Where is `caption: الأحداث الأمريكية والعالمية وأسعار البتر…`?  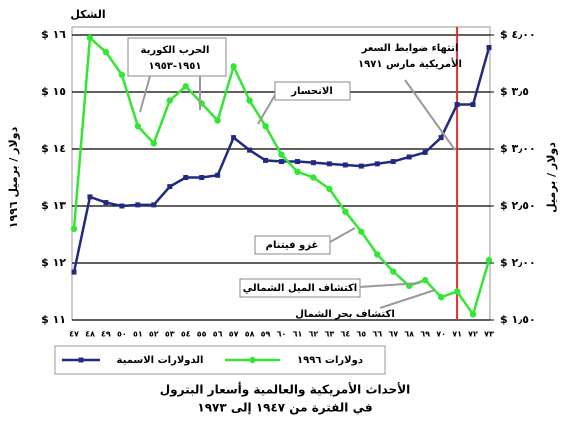 caption: الأحداث الأمريكية والعالمية وأسعار البتر… is located at coordinates (285, 390).